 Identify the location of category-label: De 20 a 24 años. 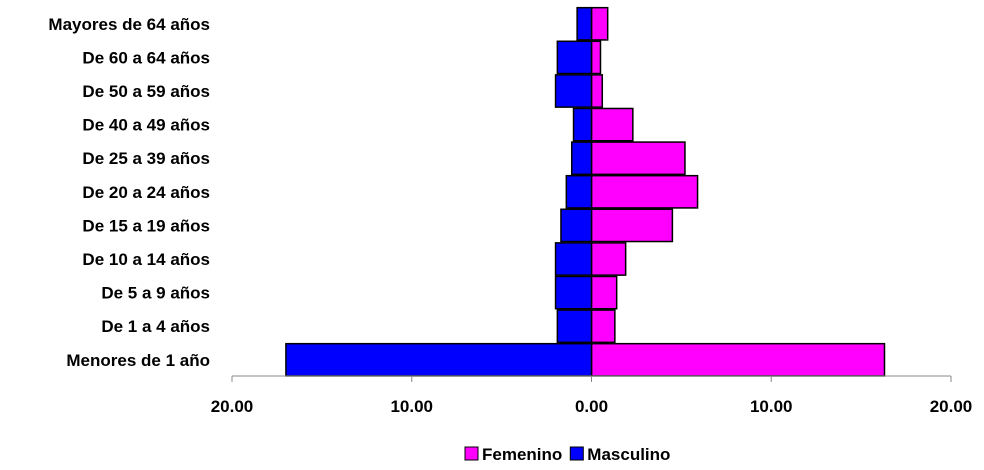
(146, 192).